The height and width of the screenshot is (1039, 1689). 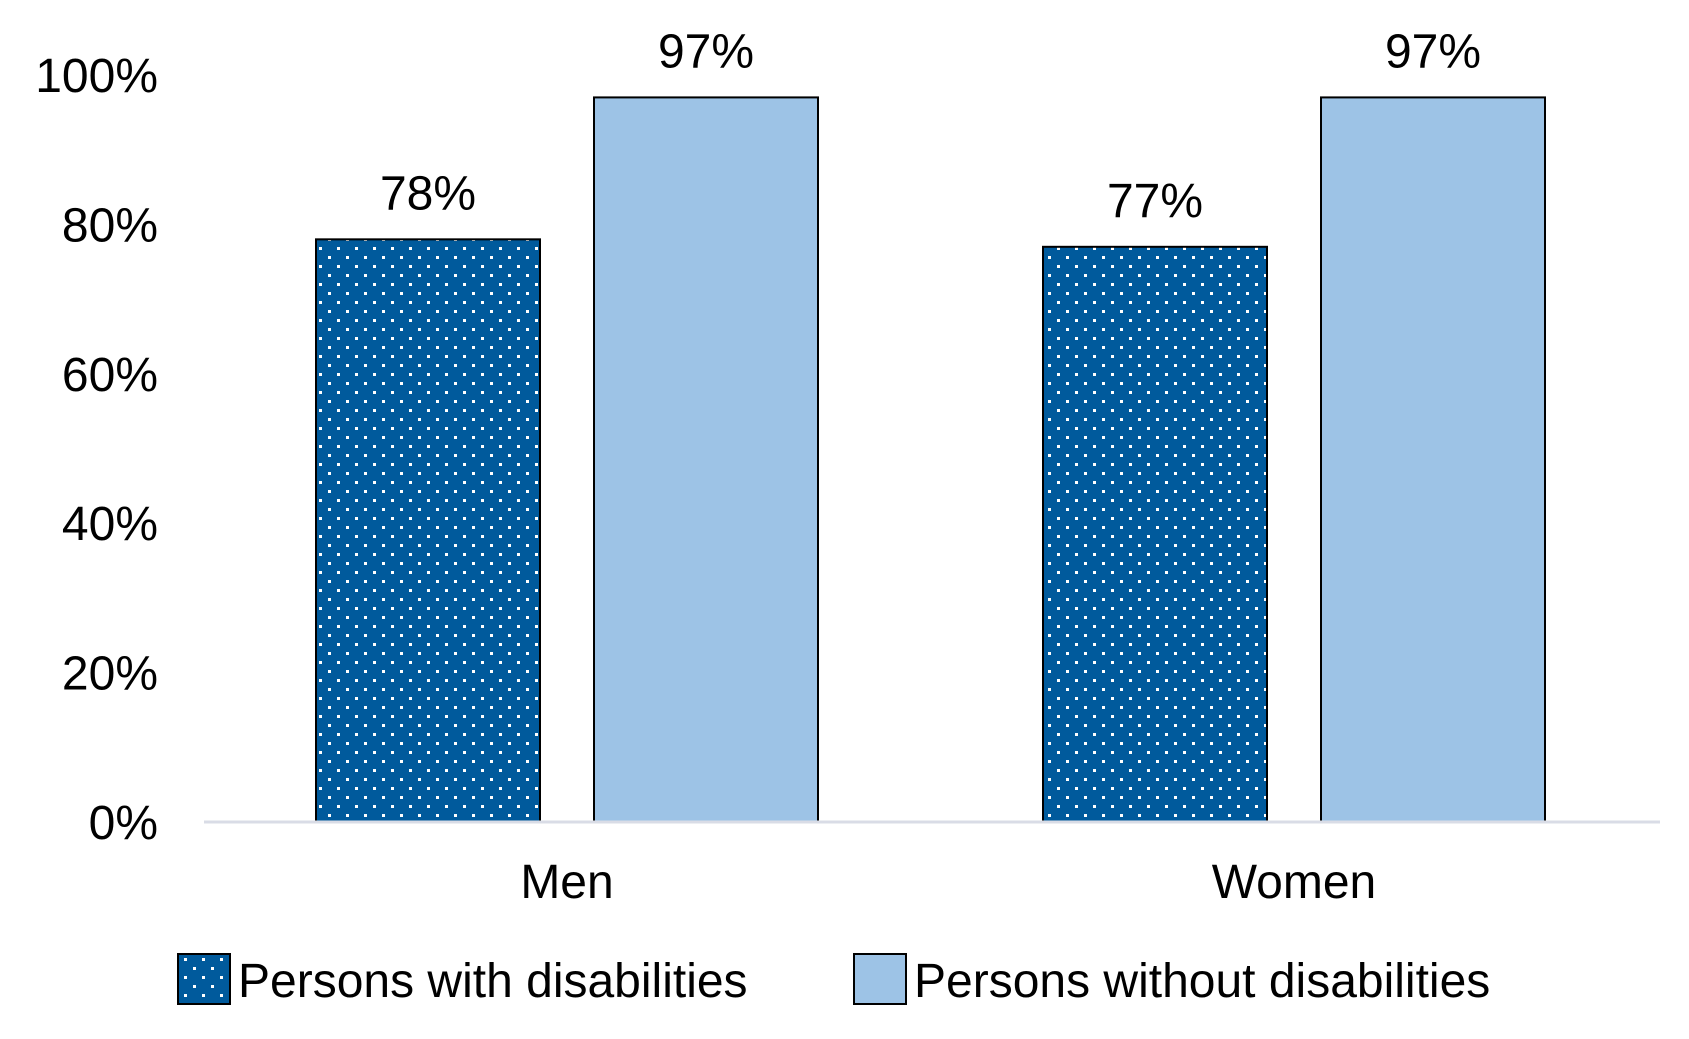 What do you see at coordinates (1294, 882) in the screenshot?
I see `category-label-women: Women` at bounding box center [1294, 882].